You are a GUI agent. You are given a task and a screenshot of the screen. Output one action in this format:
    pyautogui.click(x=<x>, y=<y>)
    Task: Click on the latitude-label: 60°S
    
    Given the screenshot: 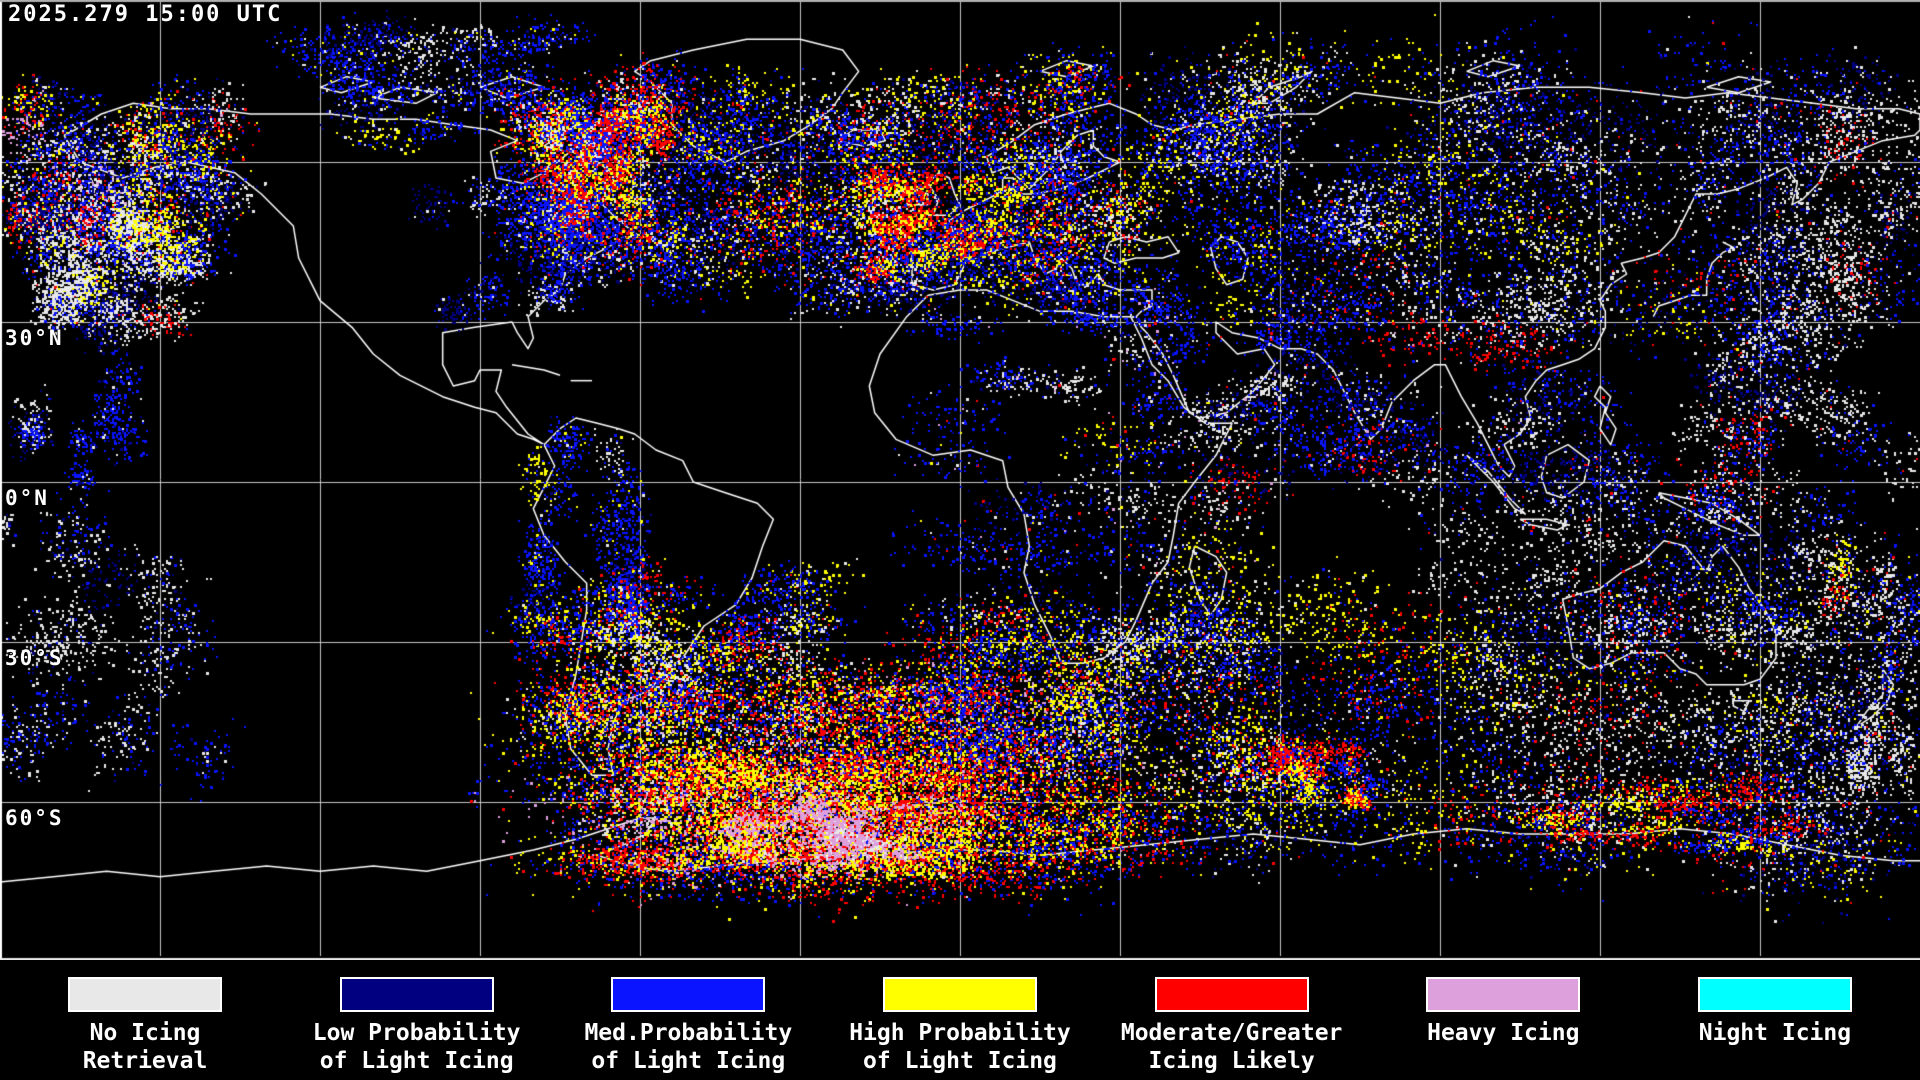 What is the action you would take?
    pyautogui.click(x=34, y=818)
    